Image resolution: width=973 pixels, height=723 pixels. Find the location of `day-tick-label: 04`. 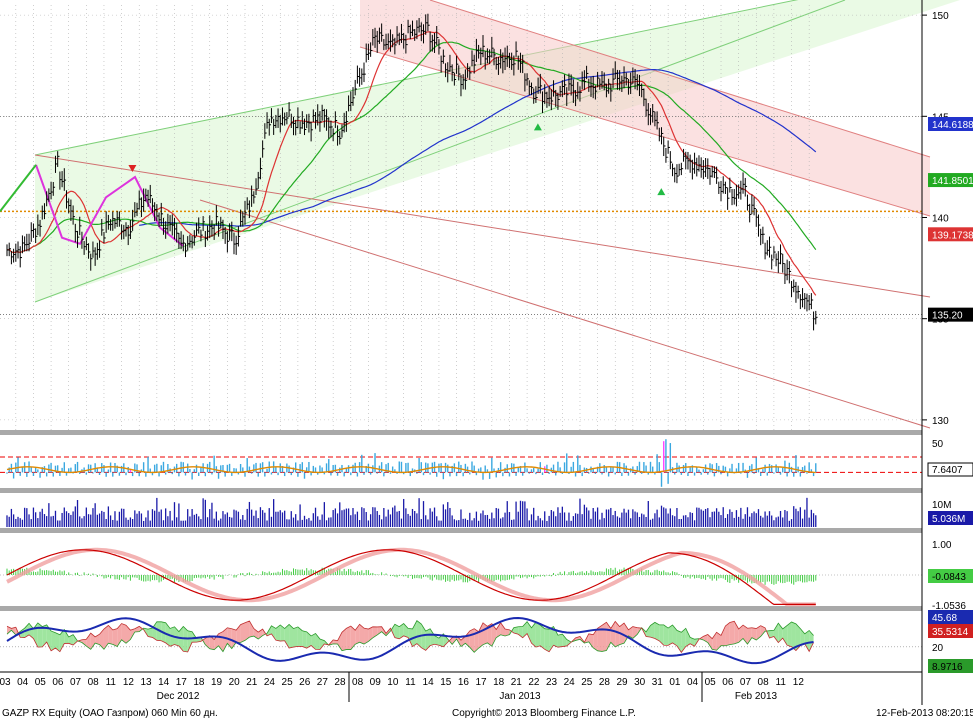

day-tick-label: 04 is located at coordinates (23, 682).